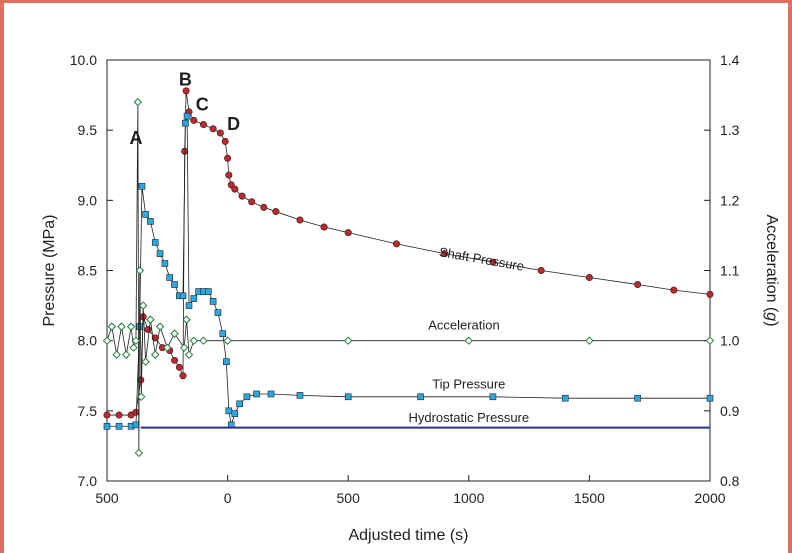  What do you see at coordinates (228, 498) in the screenshot?
I see `x-tick-label: 0` at bounding box center [228, 498].